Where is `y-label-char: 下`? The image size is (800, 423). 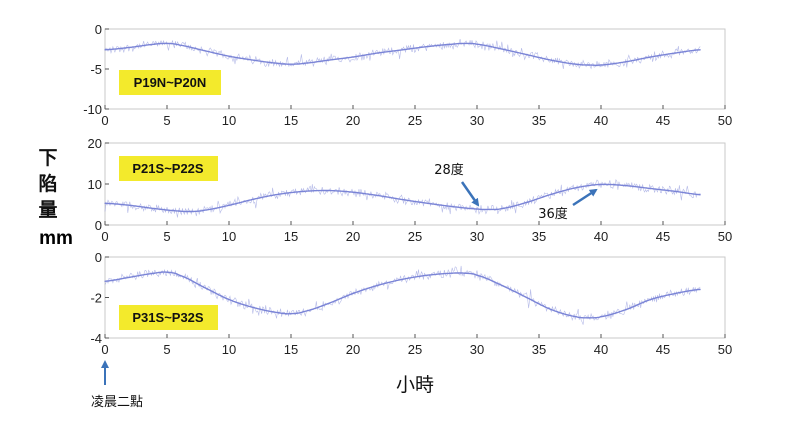 y-label-char: 下 is located at coordinates (47, 158).